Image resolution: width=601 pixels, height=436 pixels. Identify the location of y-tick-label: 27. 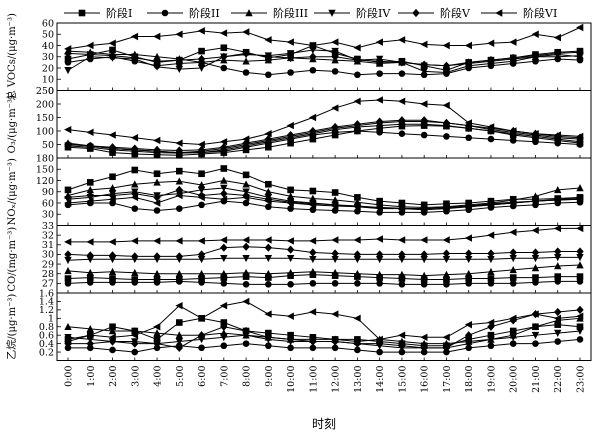
(48, 284).